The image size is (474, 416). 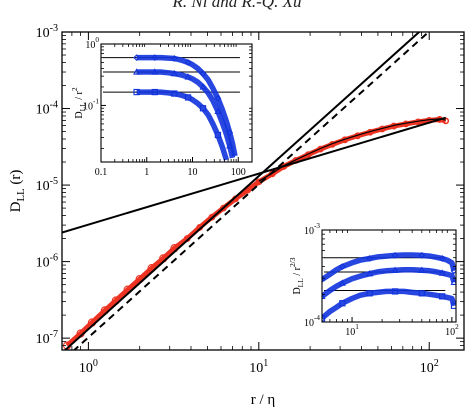 What do you see at coordinates (237, 5) in the screenshot?
I see `running-head: R. Ni and R.-Q. Xu` at bounding box center [237, 5].